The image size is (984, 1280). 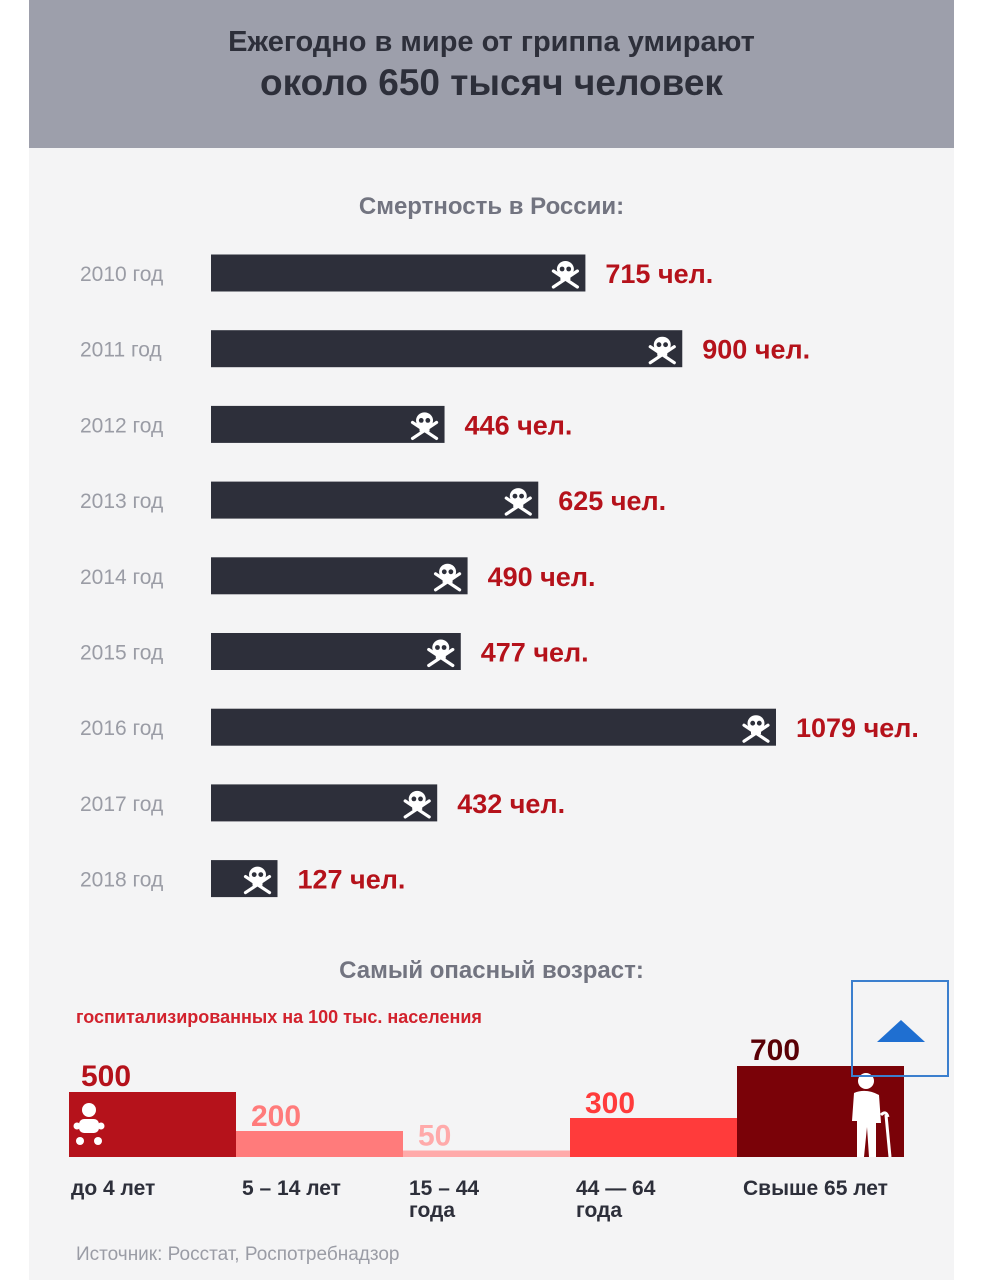 I want to click on death-value-label: 490 чел., so click(x=542, y=577).